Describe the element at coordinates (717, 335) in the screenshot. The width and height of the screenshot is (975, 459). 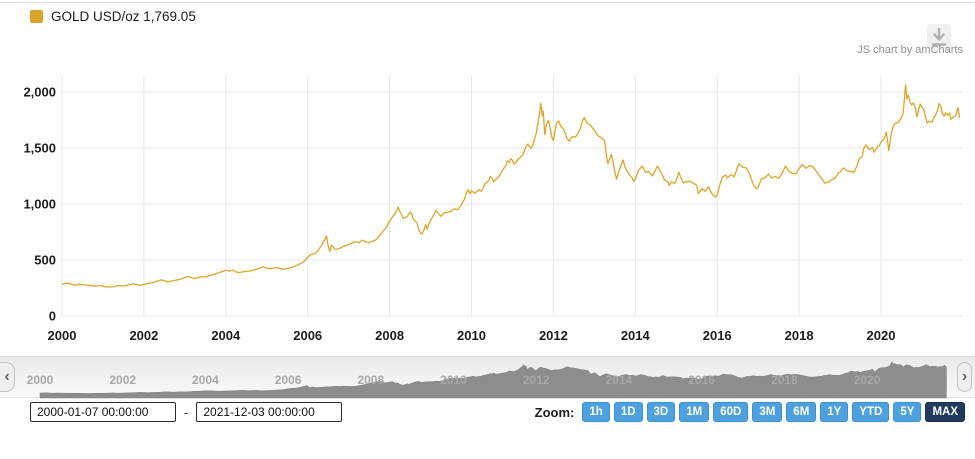
I see `x-axis-label: 2016` at that location.